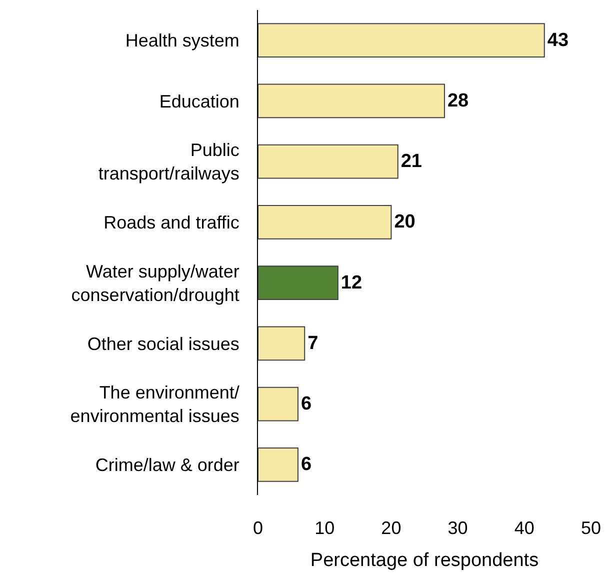 The width and height of the screenshot is (611, 576). What do you see at coordinates (558, 40) in the screenshot?
I see `data-label: 43` at bounding box center [558, 40].